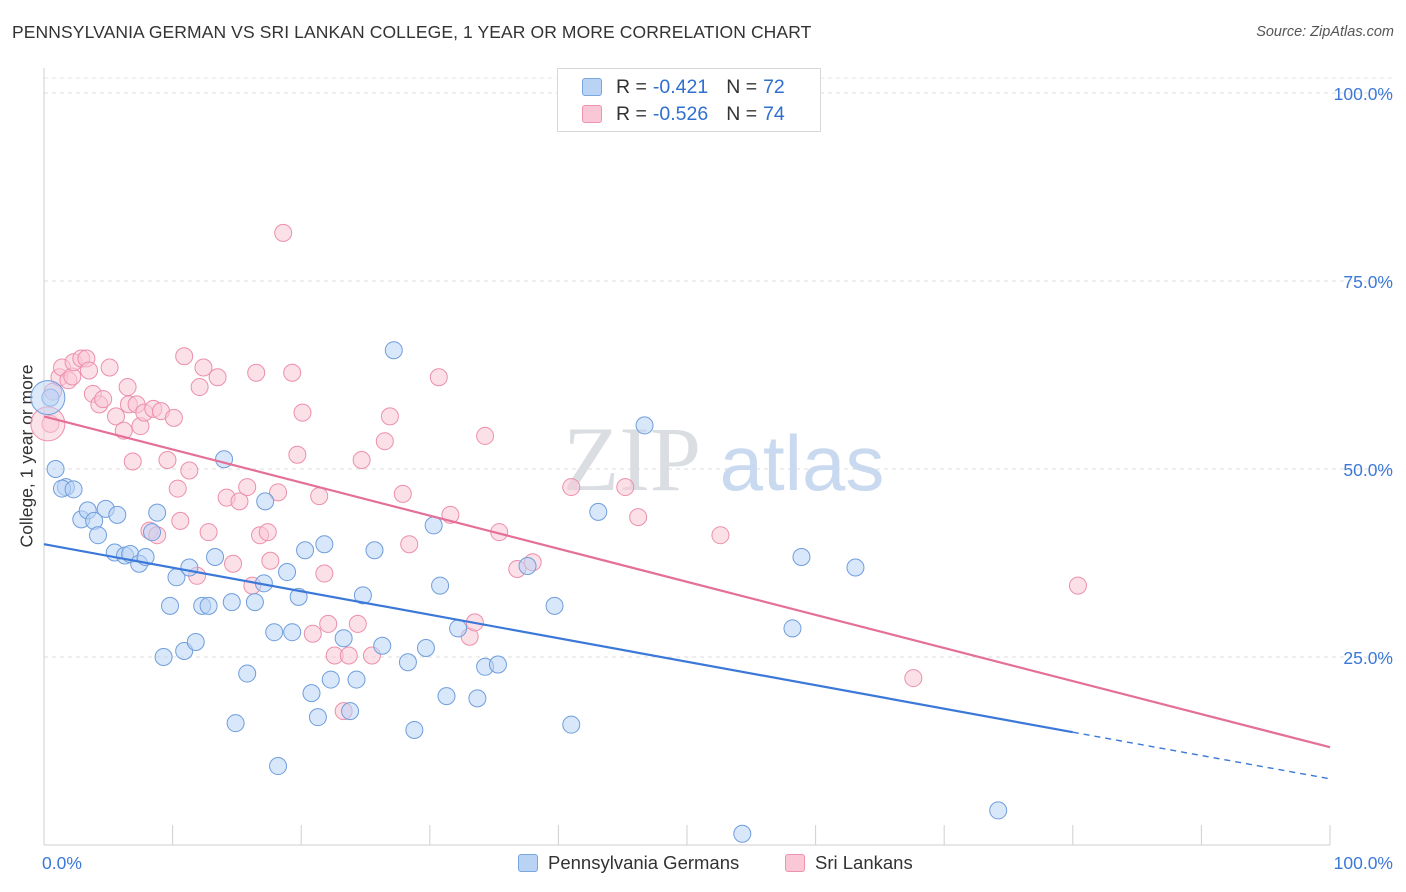 This screenshot has height=892, width=1406. I want to click on x-tick-label-start: 0.0%, so click(62, 863).